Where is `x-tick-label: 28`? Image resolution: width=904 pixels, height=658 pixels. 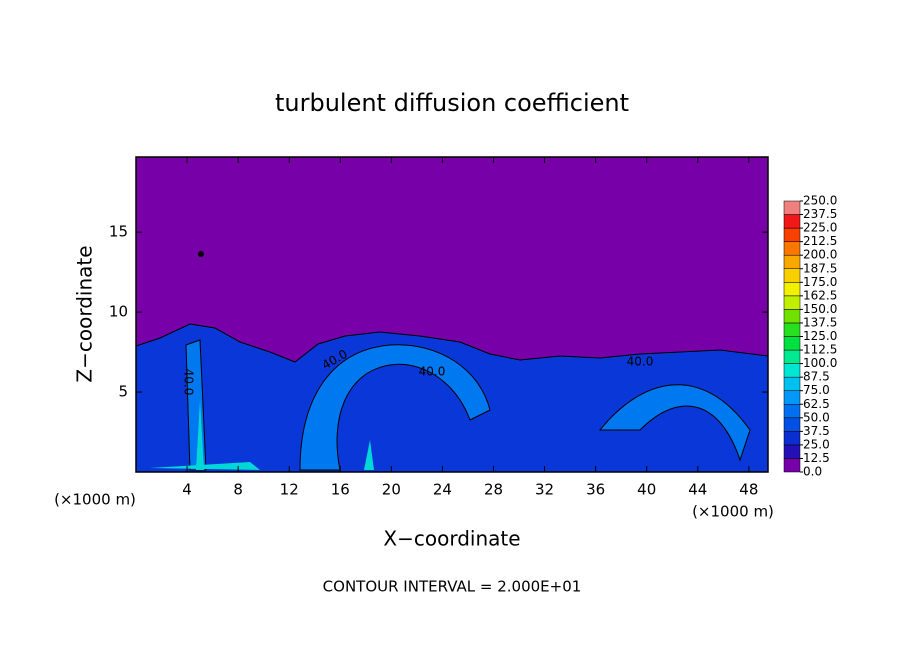
x-tick-label: 28 is located at coordinates (493, 490).